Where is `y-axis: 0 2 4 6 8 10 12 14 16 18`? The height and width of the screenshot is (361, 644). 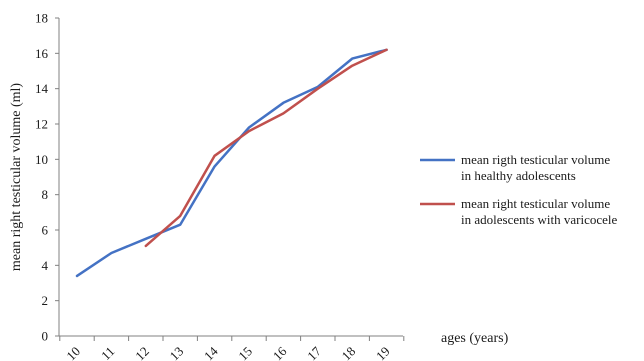 y-axis: 0 2 4 6 8 10 12 14 16 18 is located at coordinates (47, 177).